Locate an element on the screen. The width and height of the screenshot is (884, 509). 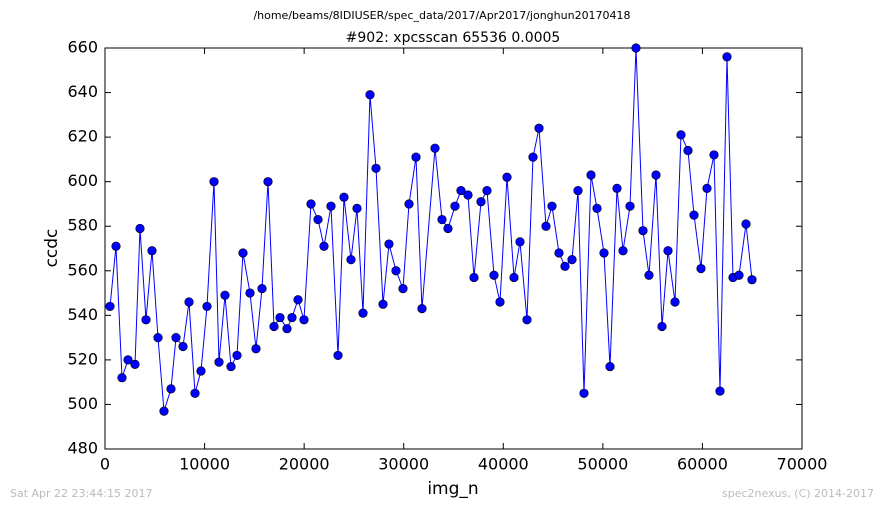
footer-left: Sat Apr 22 23:44:15 2017 is located at coordinates (81, 493).